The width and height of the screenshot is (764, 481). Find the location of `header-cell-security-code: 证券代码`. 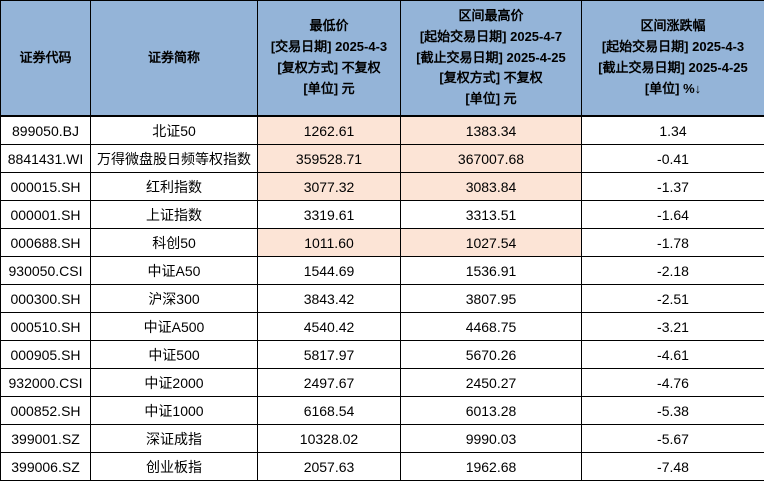

header-cell-security-code: 证券代码 is located at coordinates (45, 58).